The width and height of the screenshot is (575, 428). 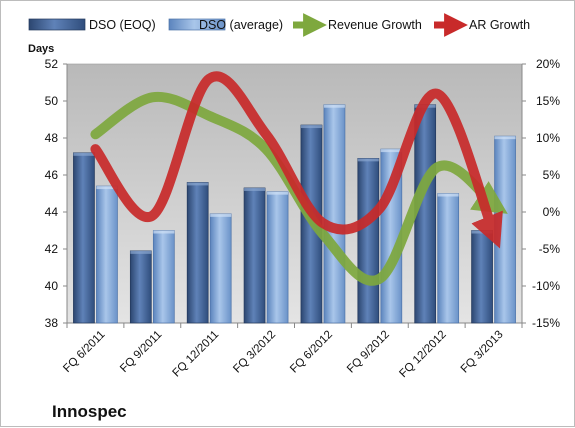 I want to click on y2-tick-label: 0%, so click(x=552, y=212).